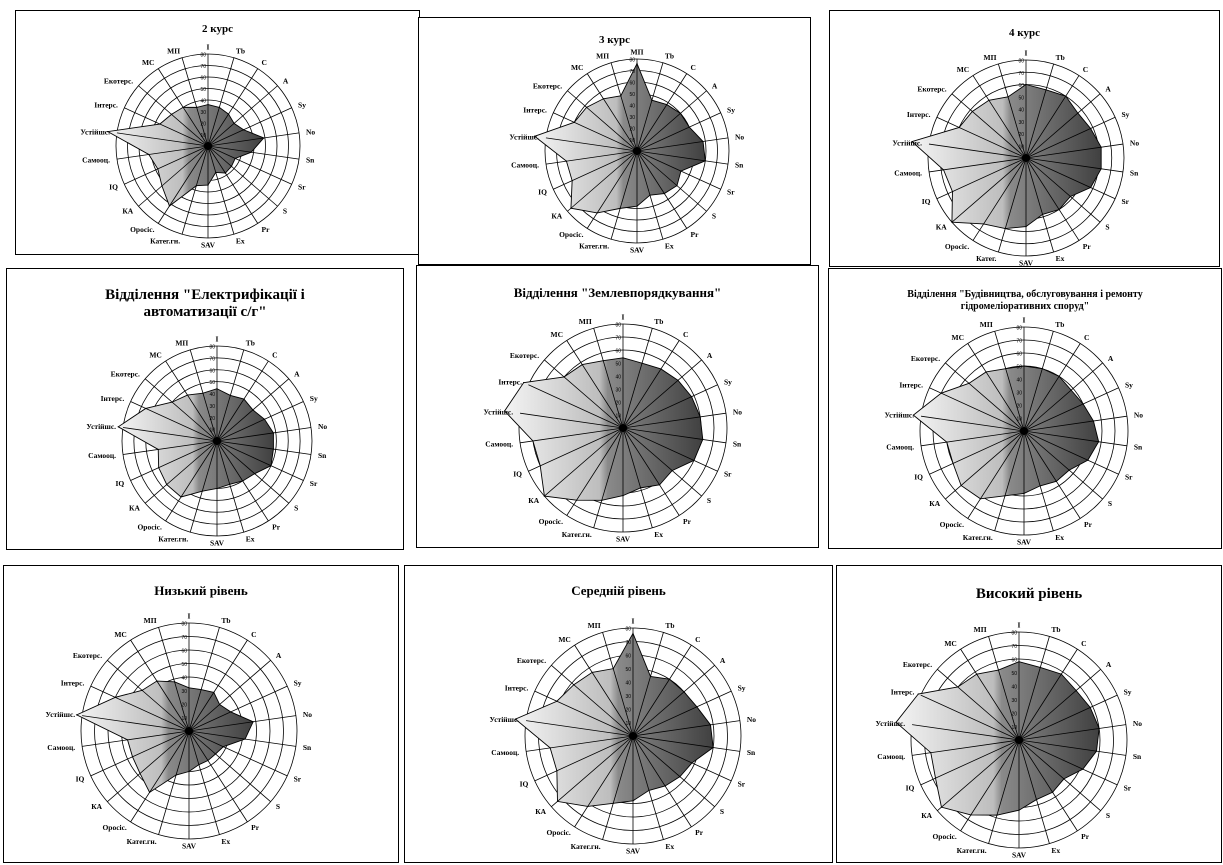 The image size is (1223, 865). Describe the element at coordinates (1129, 384) in the screenshot. I see `axis-label: Sy` at that location.